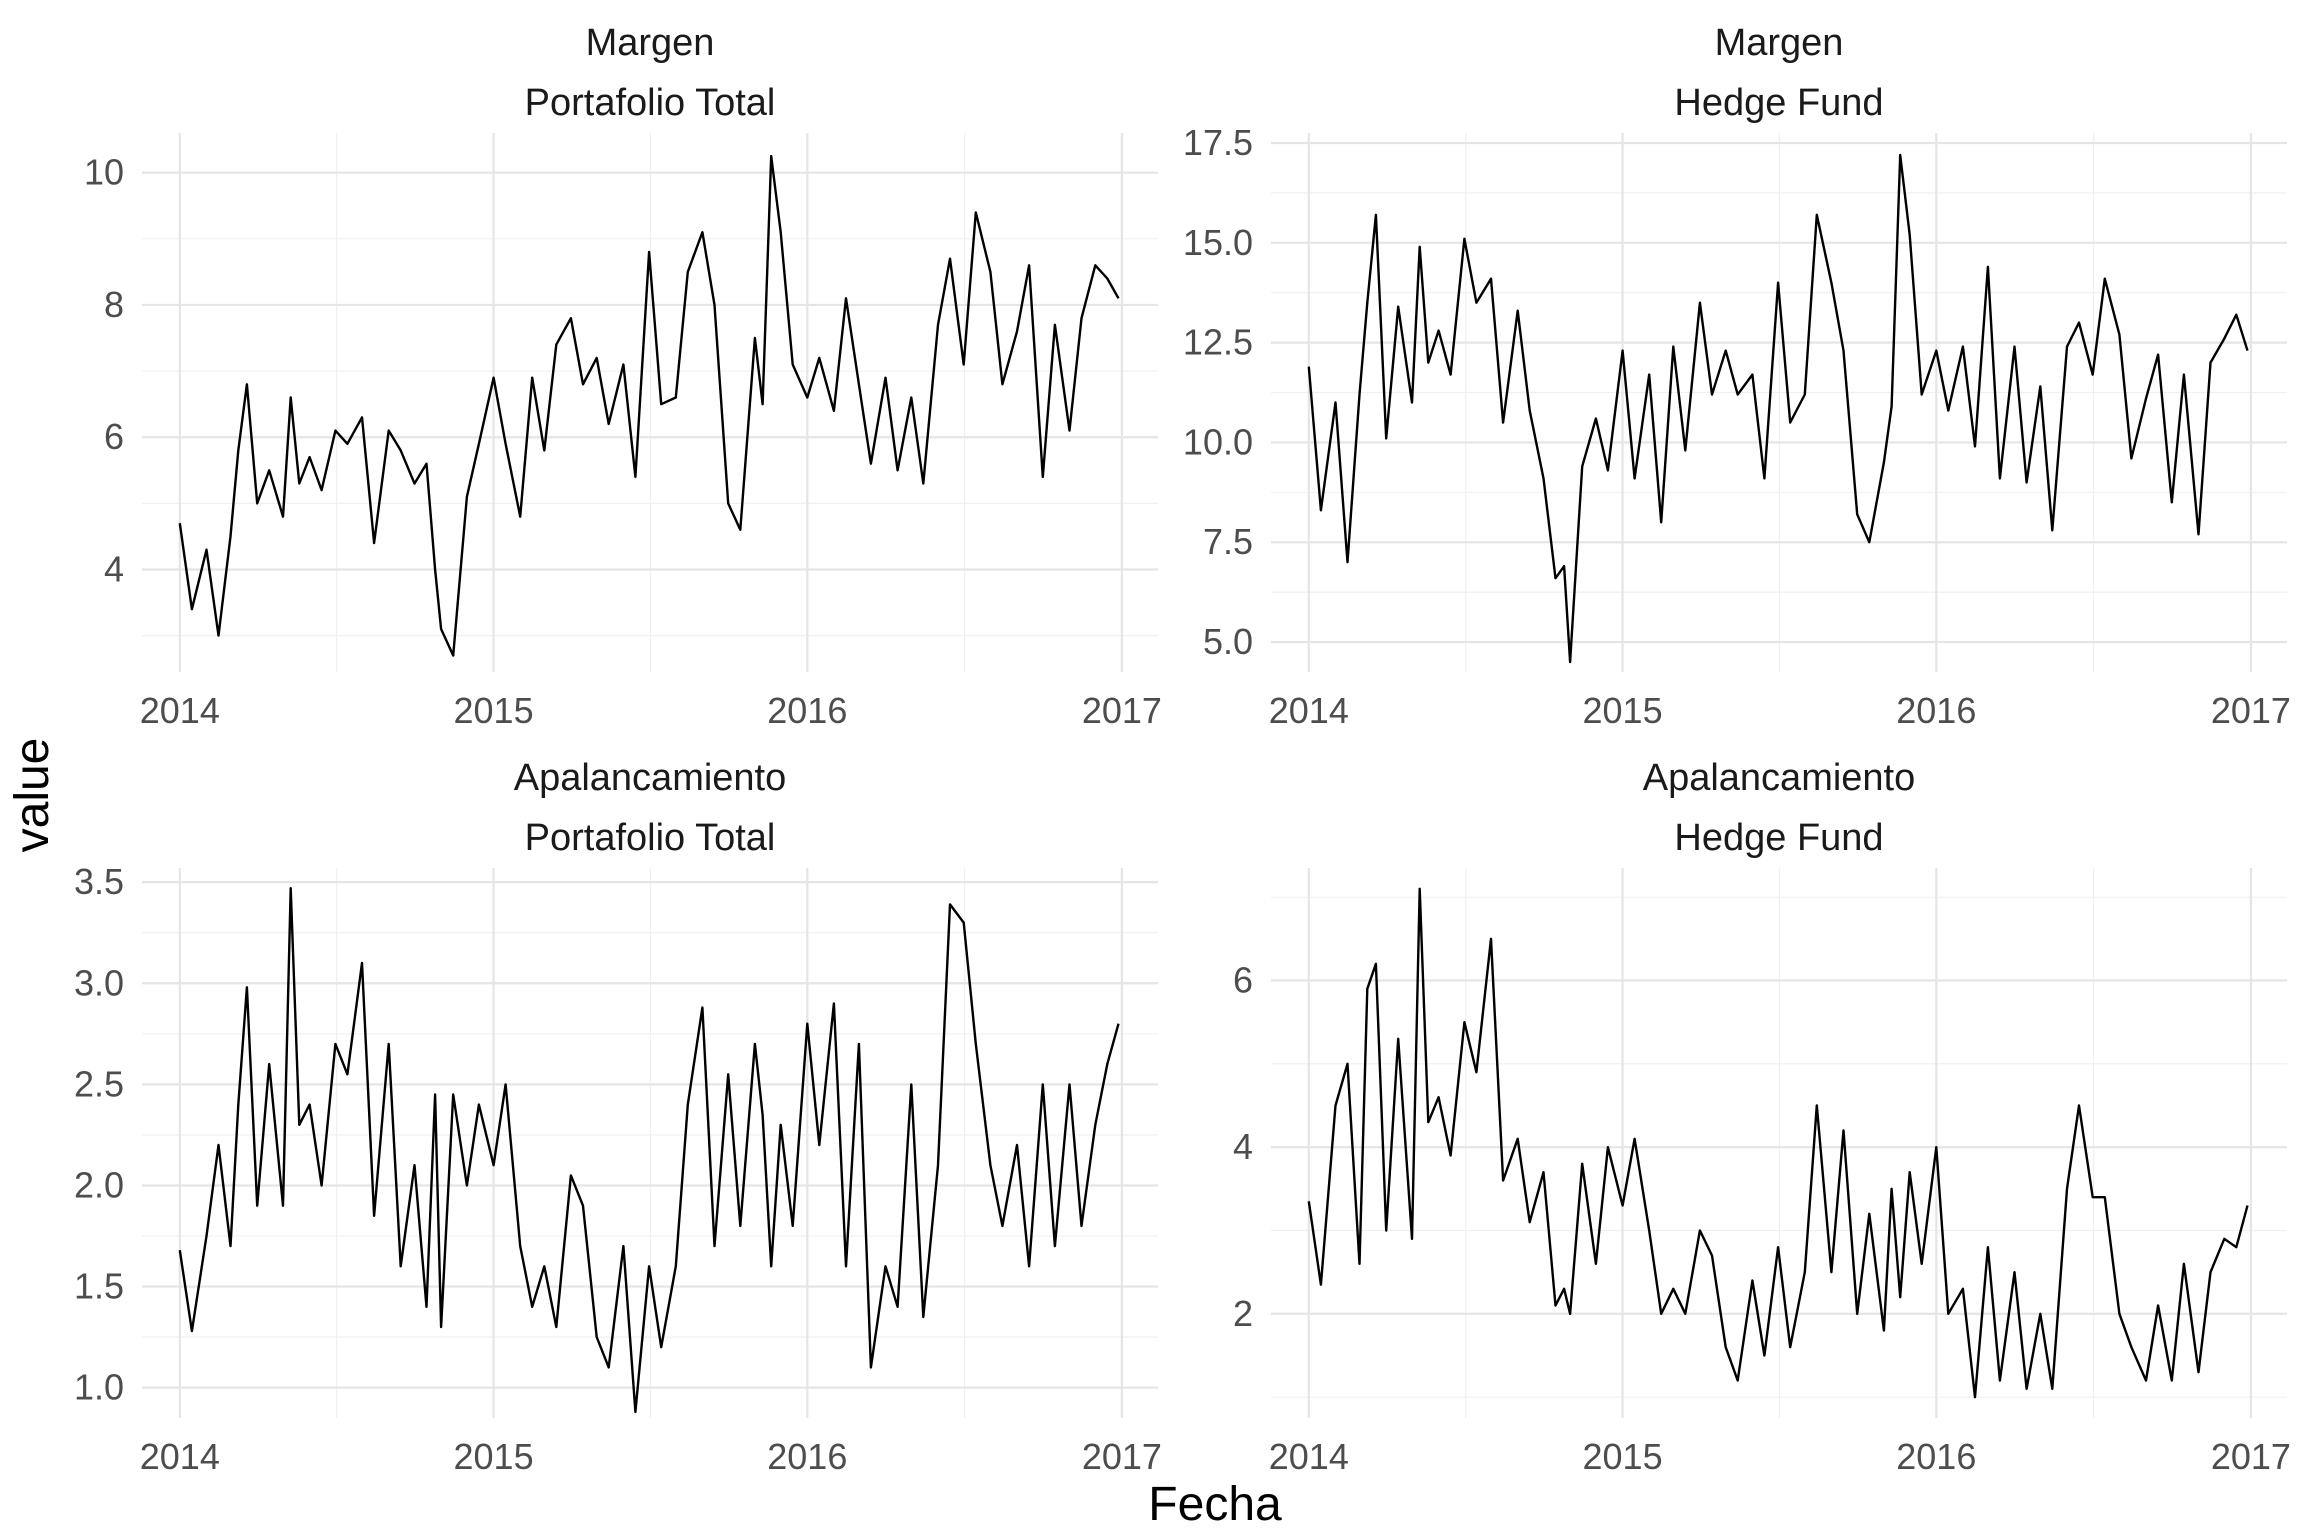  Describe the element at coordinates (1218, 242) in the screenshot. I see `y-tick-label: 15.0` at that location.